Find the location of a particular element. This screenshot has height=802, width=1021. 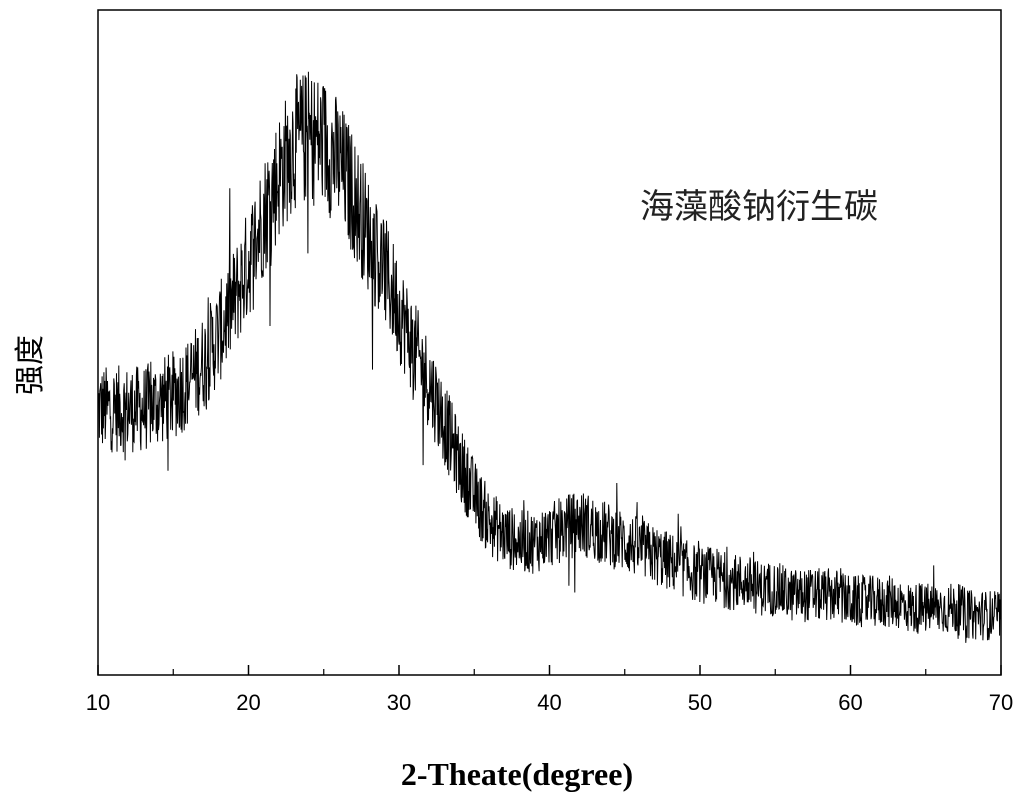

x-tick-label: 70 is located at coordinates (1001, 702).